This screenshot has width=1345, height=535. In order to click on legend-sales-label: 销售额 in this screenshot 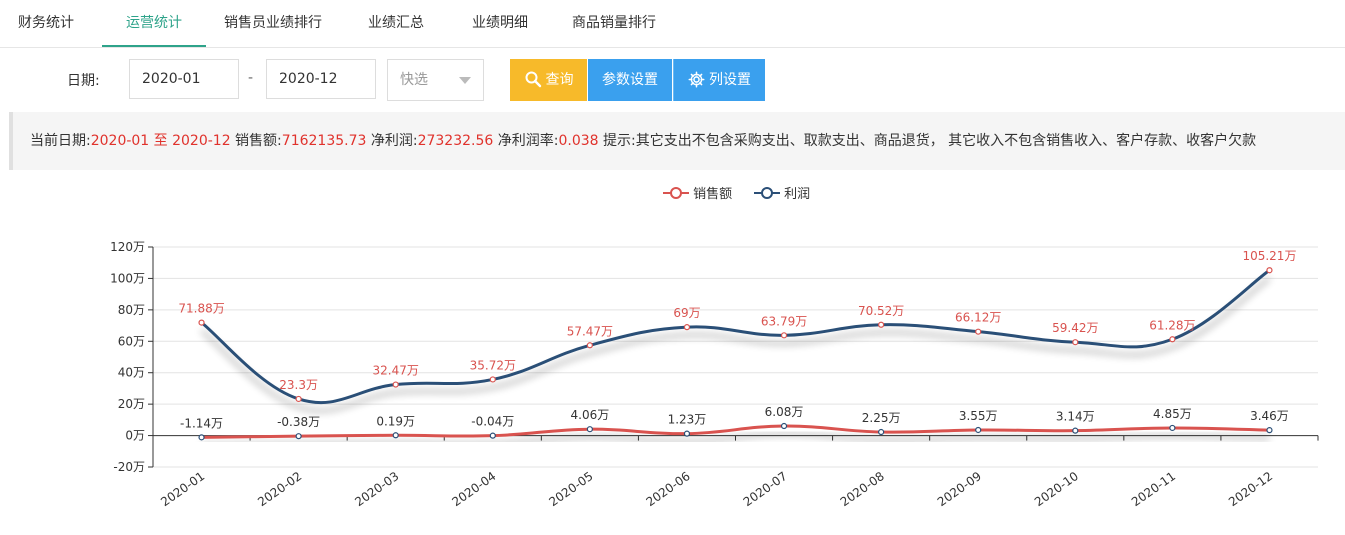, I will do `click(713, 194)`.